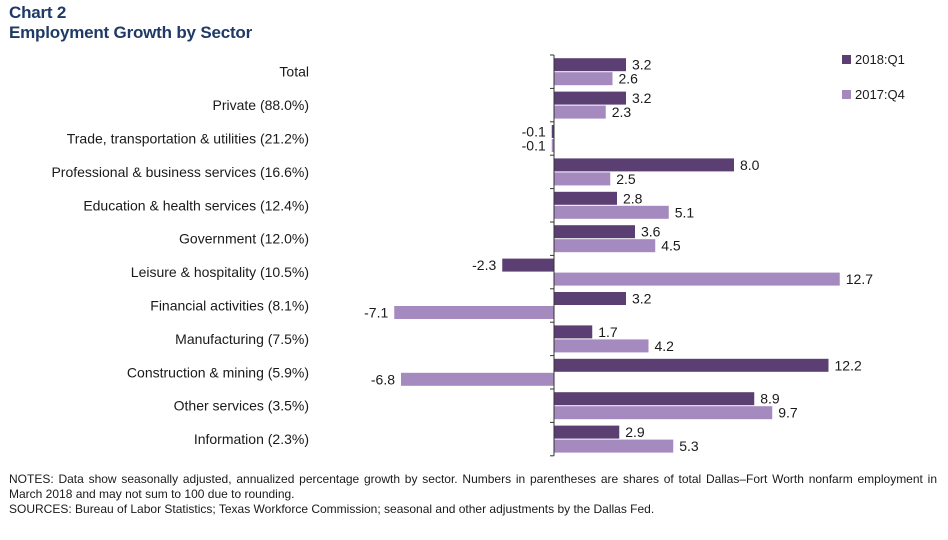 The height and width of the screenshot is (540, 948). I want to click on category-label: Government (12.0%), so click(244, 239).